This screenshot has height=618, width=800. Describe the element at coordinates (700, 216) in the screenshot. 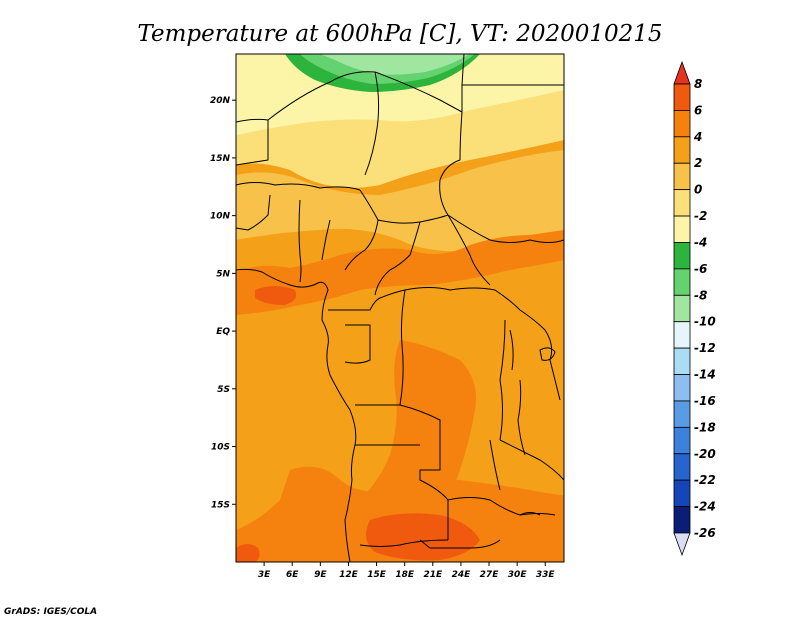

I see `colorbar-label: -2` at that location.